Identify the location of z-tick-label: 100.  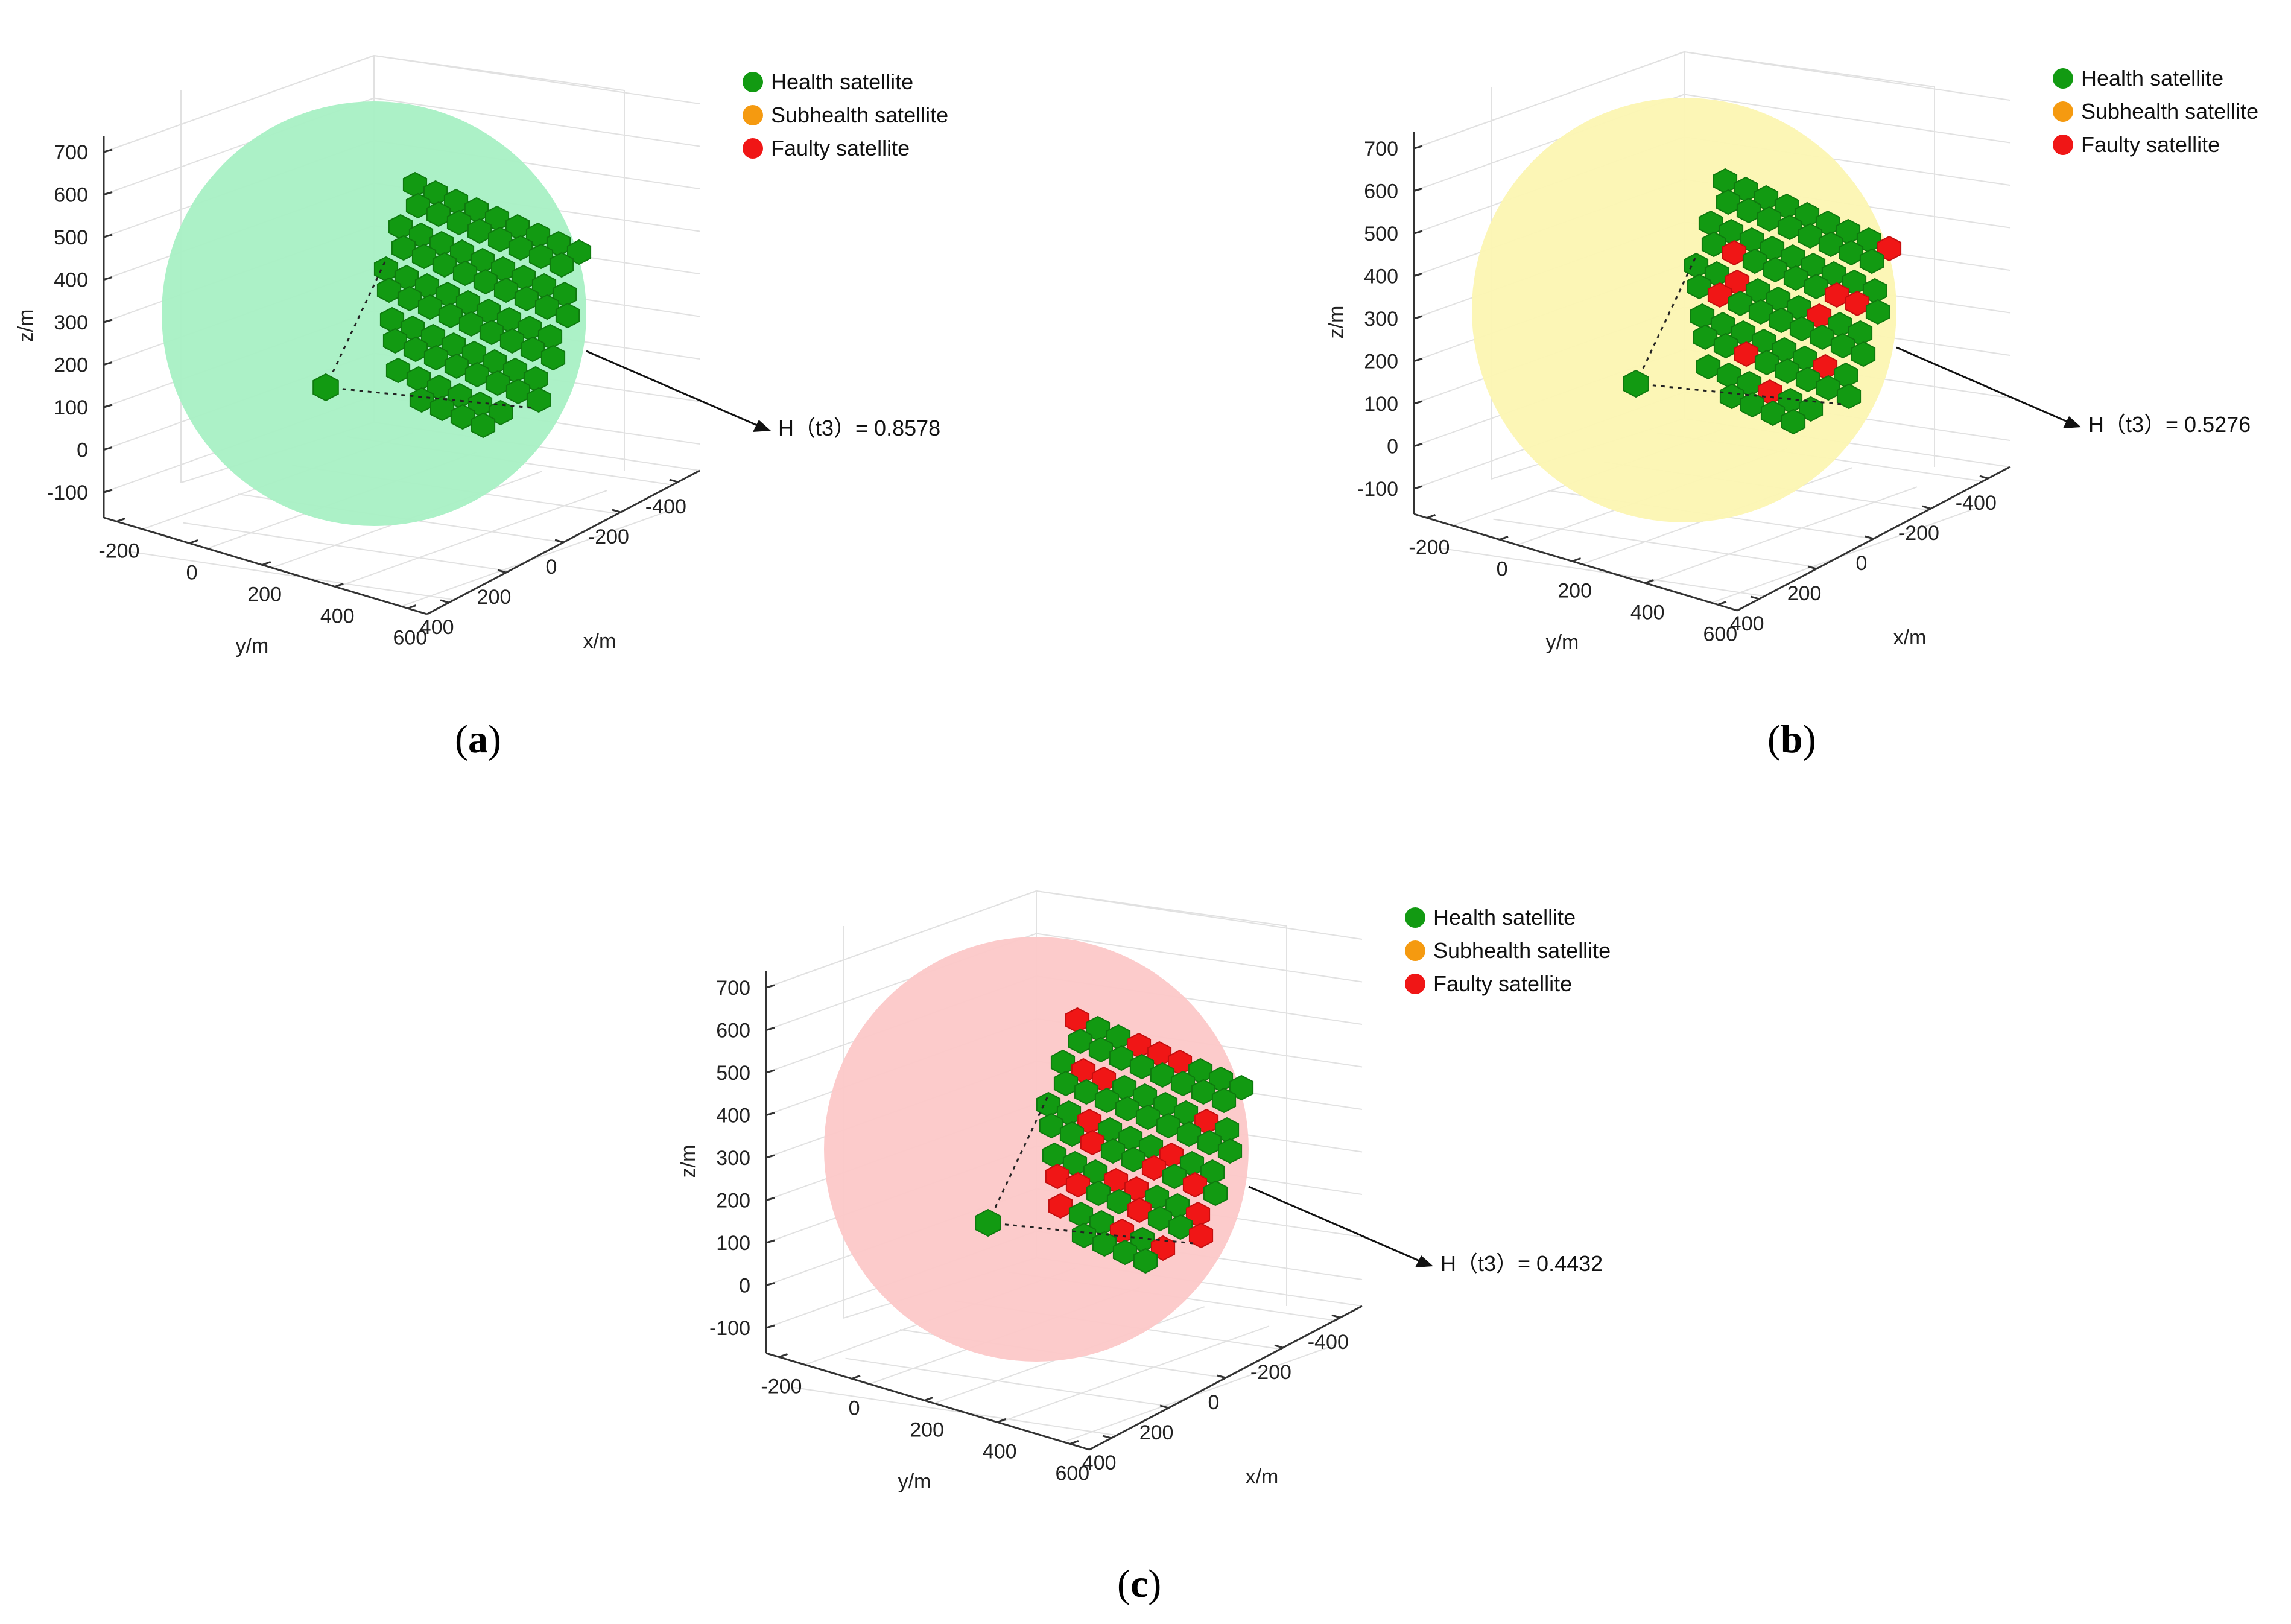
(71, 407).